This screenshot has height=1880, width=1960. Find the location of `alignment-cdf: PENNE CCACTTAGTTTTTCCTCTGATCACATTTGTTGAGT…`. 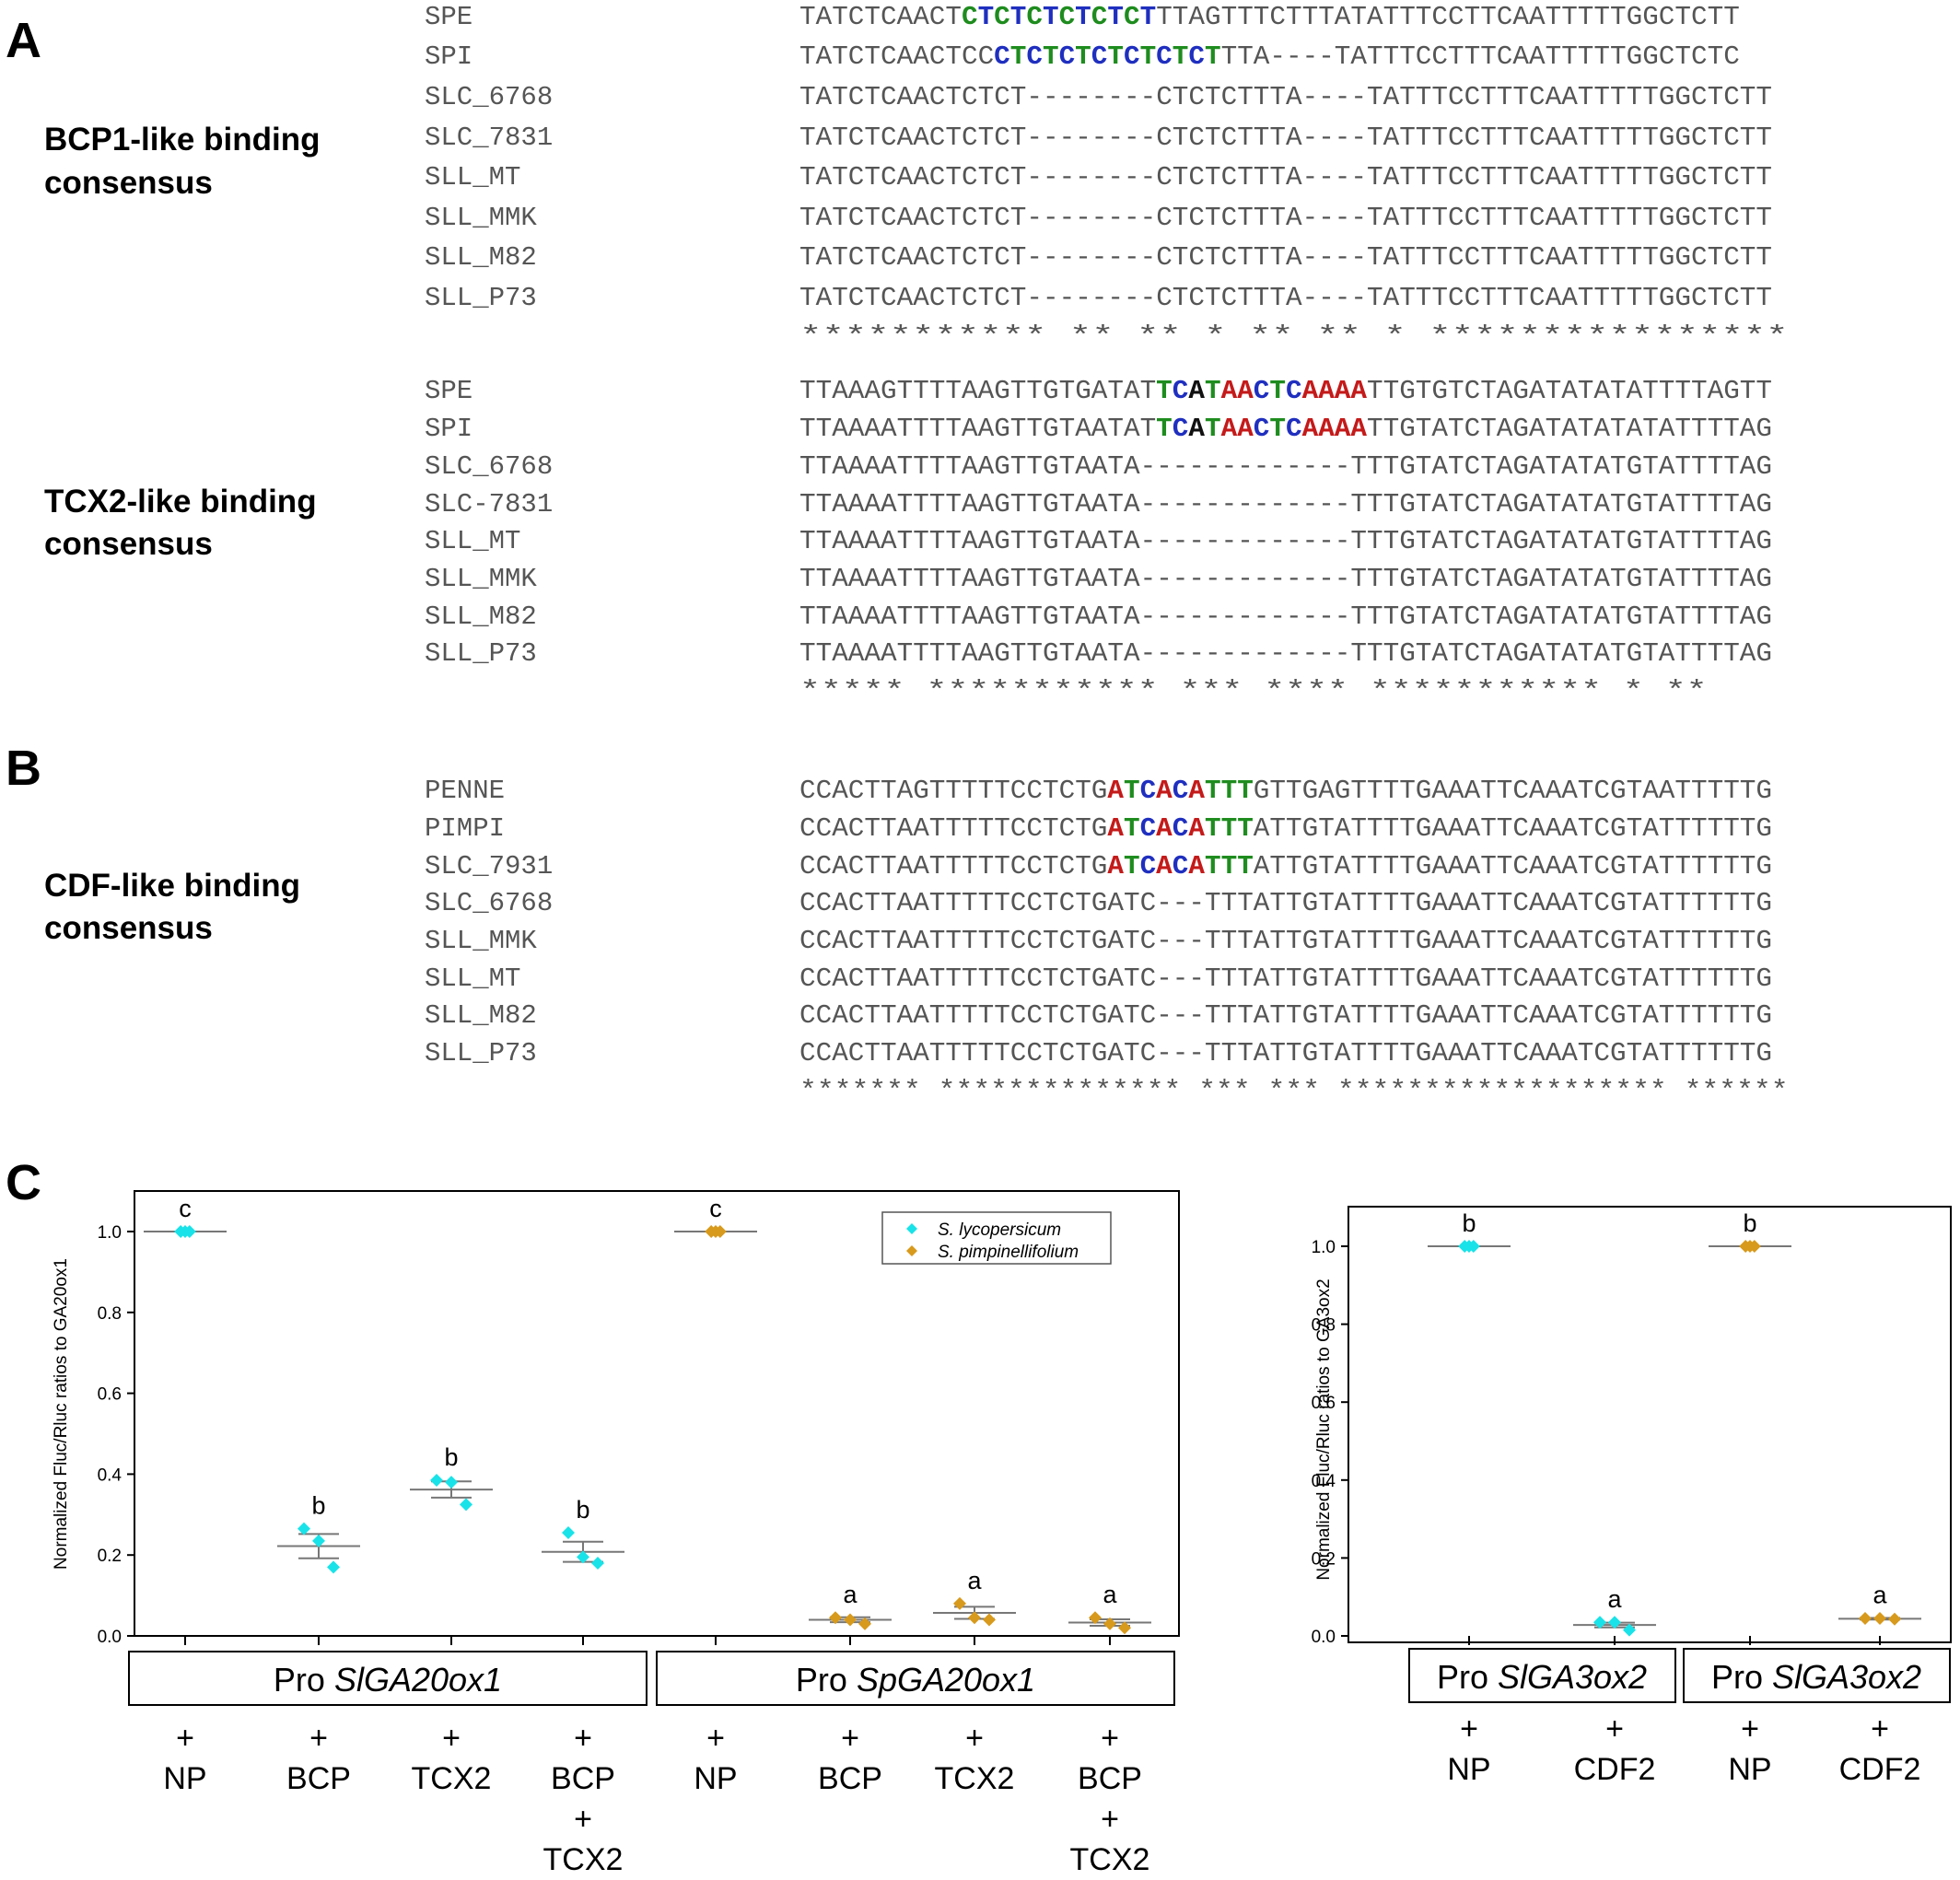

alignment-cdf: PENNE CCACTTAGTTTTTCCTCTGATCACATTTGTTGAGT… is located at coordinates (1107, 941).